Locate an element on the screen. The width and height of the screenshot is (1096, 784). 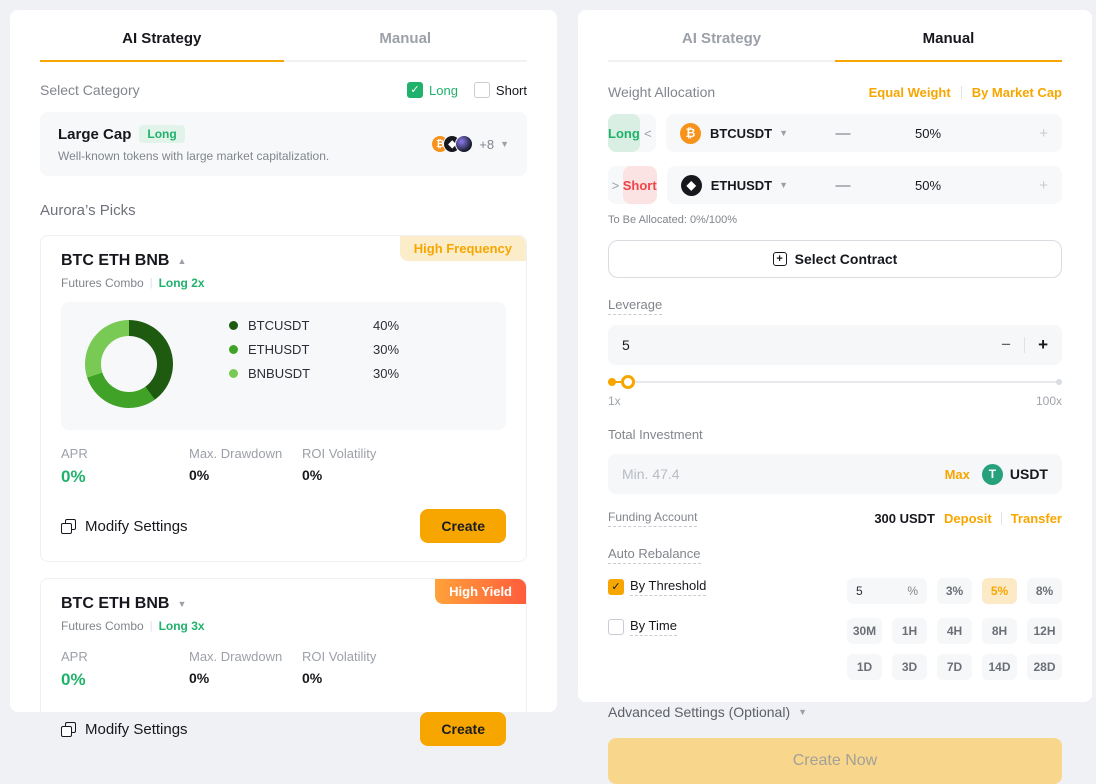
investment-input is located at coordinates (783, 474).